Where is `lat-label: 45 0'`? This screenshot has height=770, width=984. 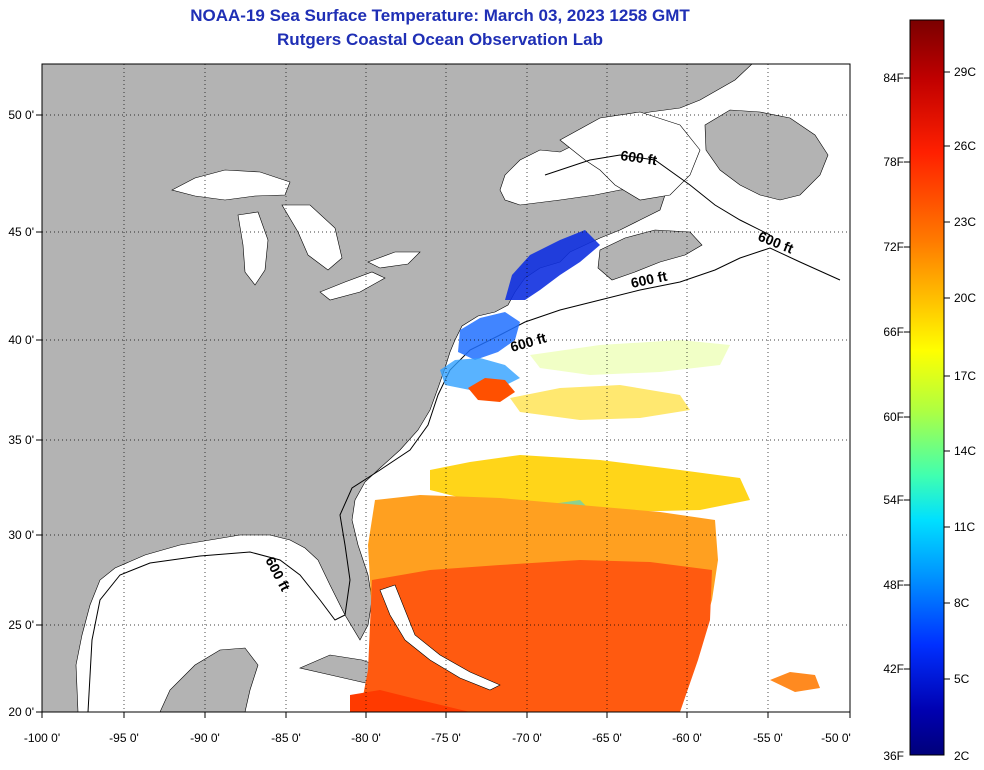 lat-label: 45 0' is located at coordinates (21, 232).